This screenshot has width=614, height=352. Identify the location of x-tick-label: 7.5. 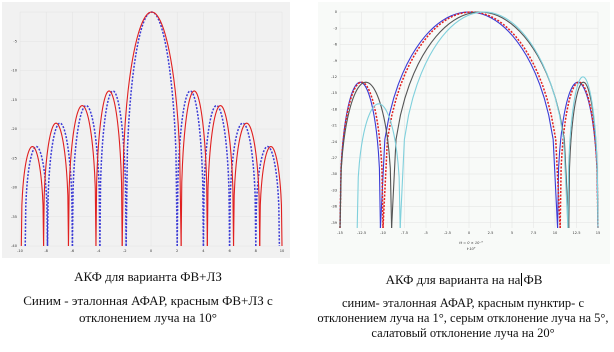
(534, 233).